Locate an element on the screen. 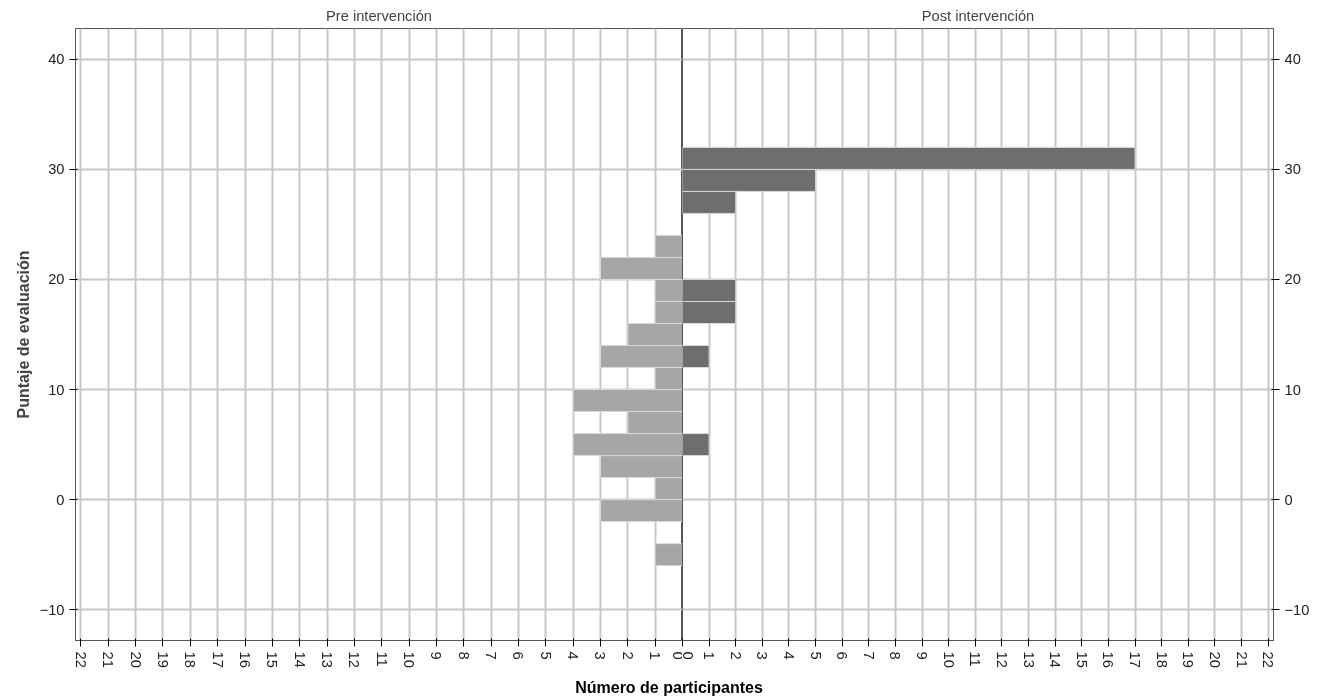 Image resolution: width=1328 pixels, height=698 pixels. chart-title: Pre intervención is located at coordinates (379, 15).